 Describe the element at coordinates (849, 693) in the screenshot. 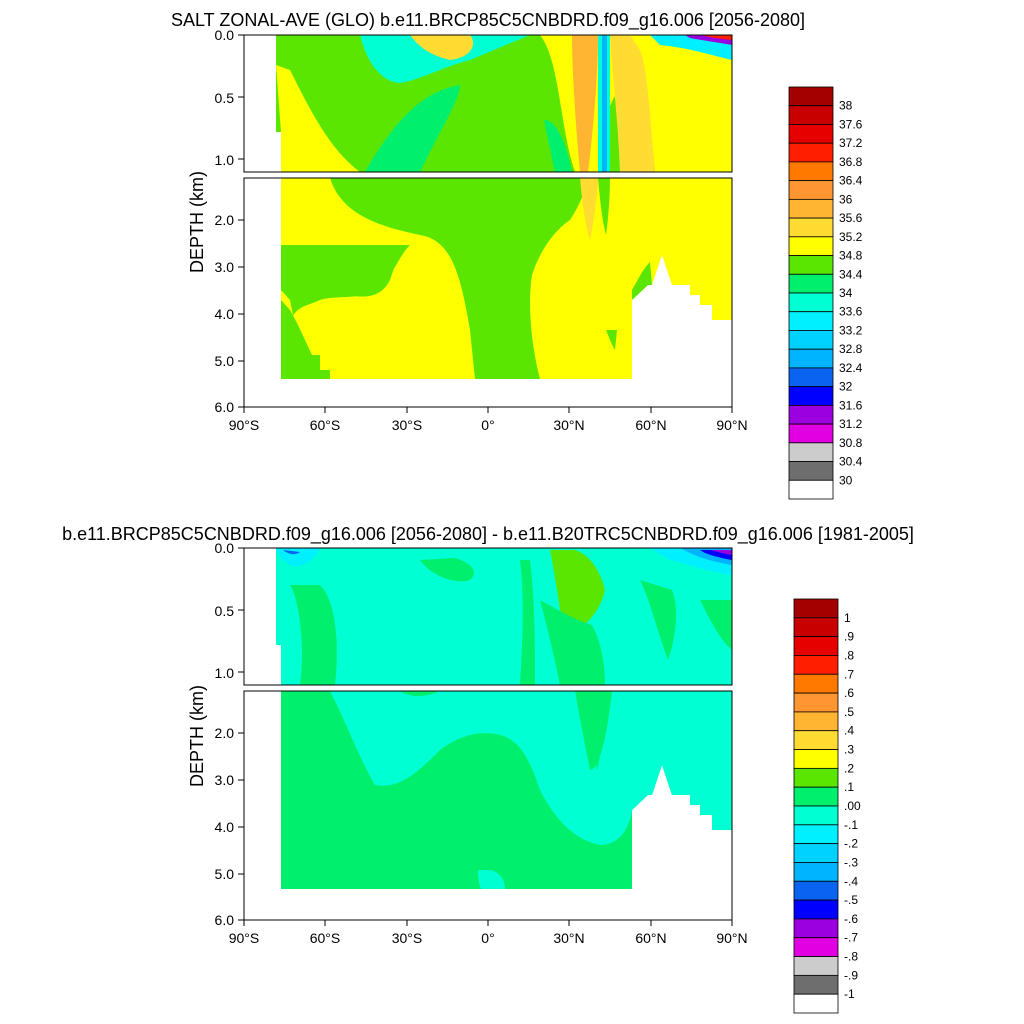

I see `colorbar-label: .6` at that location.